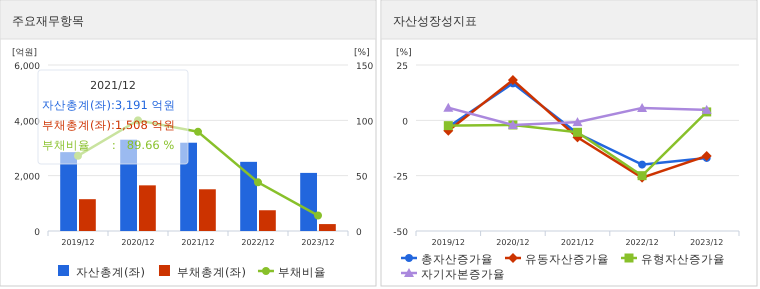 This screenshot has width=760, height=289. Describe the element at coordinates (211, 272) in the screenshot. I see `legend-label: 부채총계(좌)` at that location.